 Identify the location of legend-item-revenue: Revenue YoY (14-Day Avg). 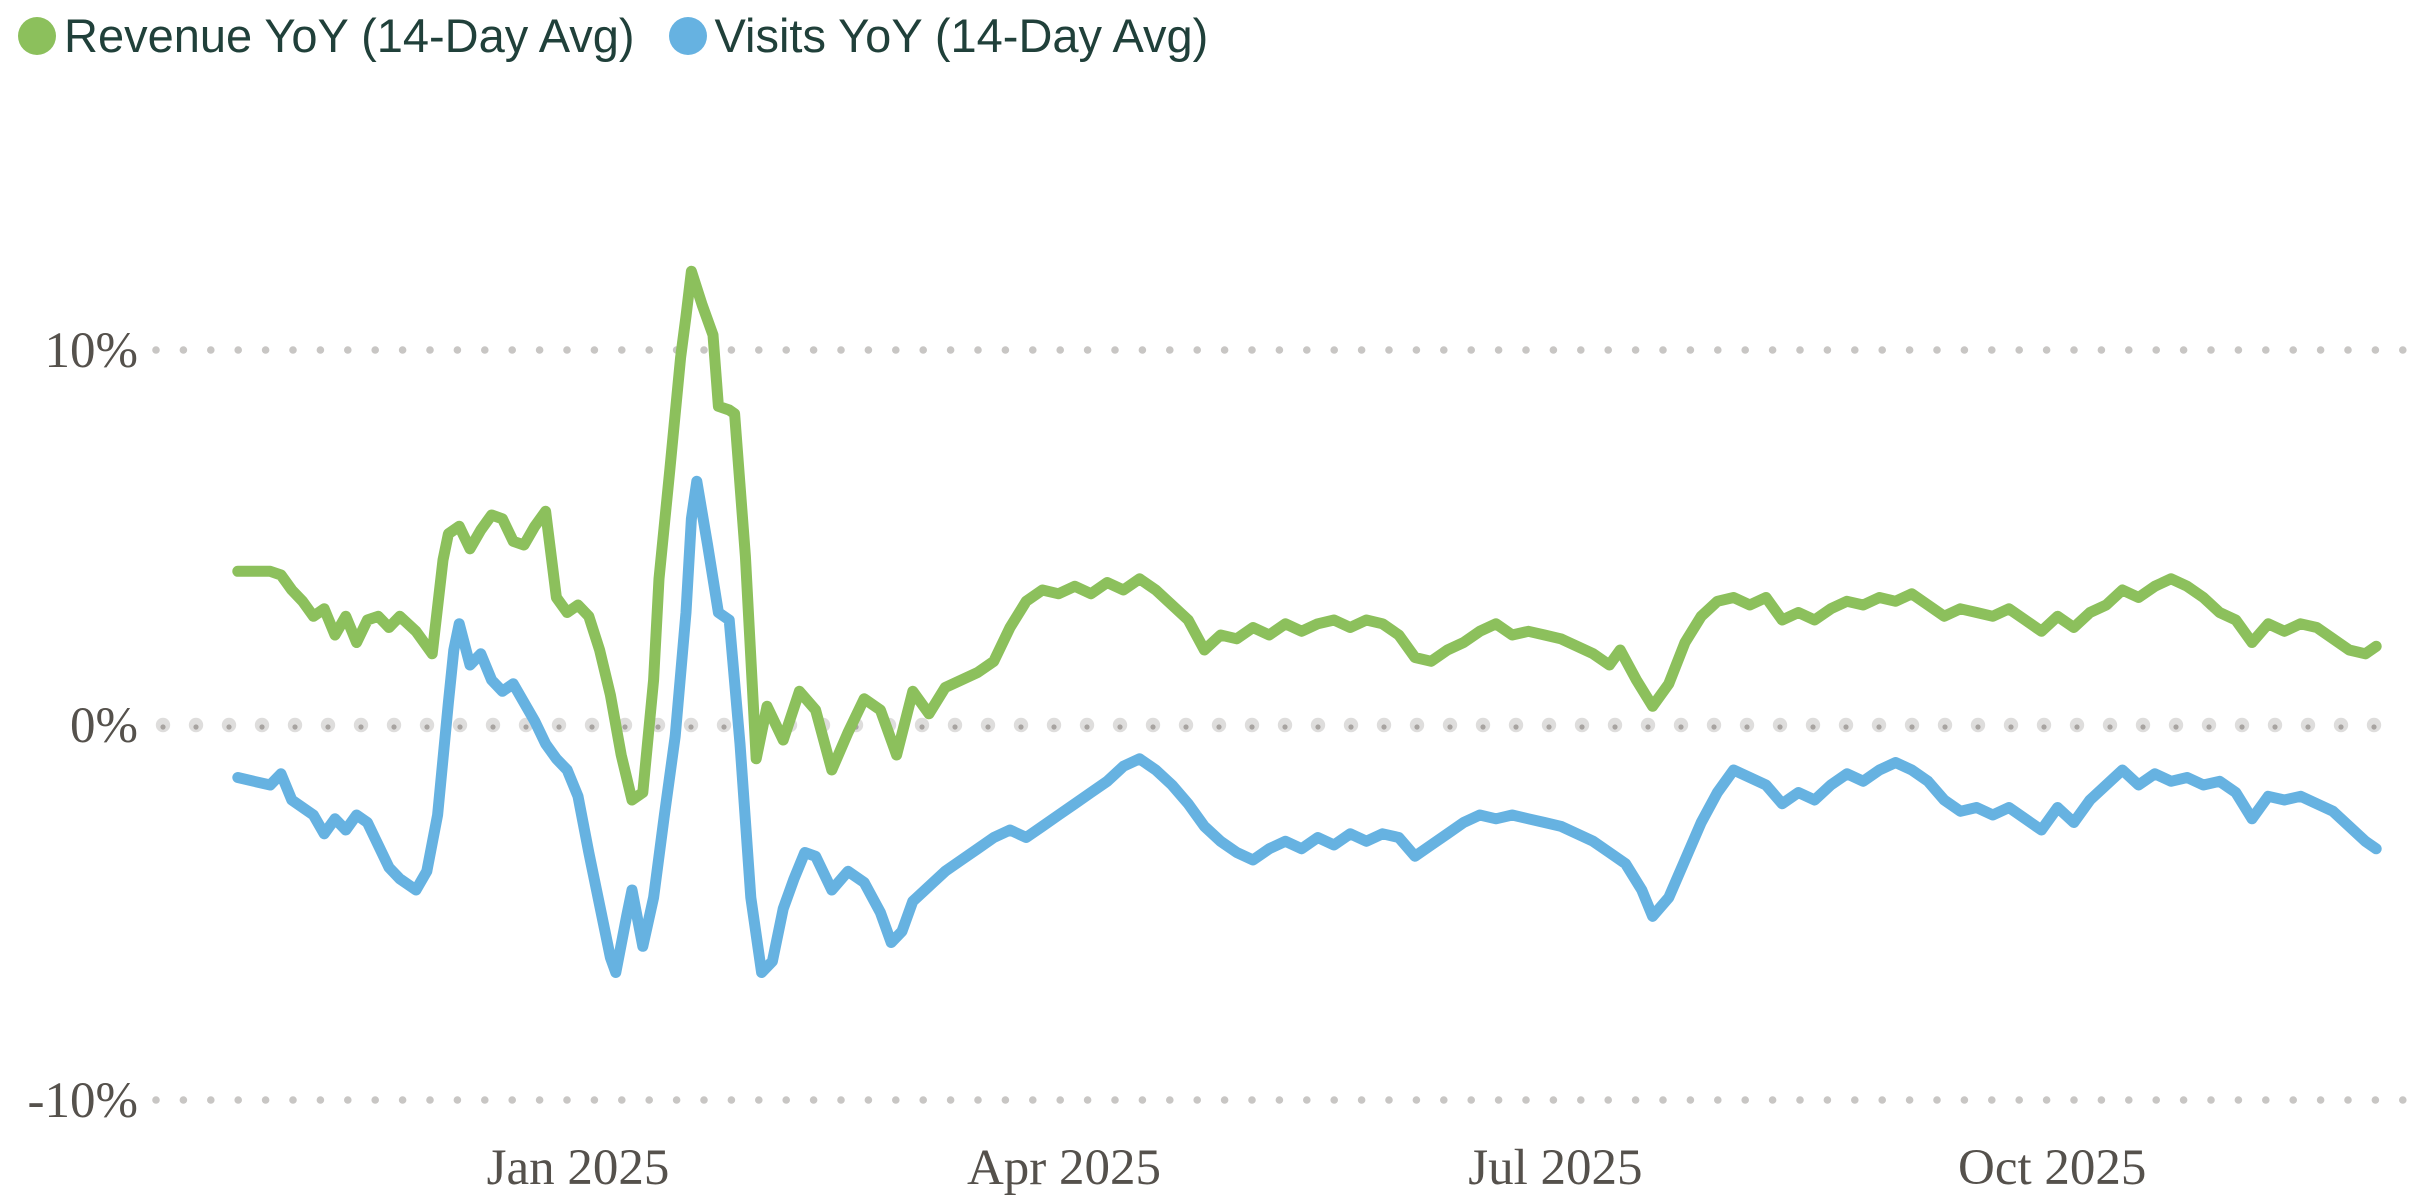
(326, 36).